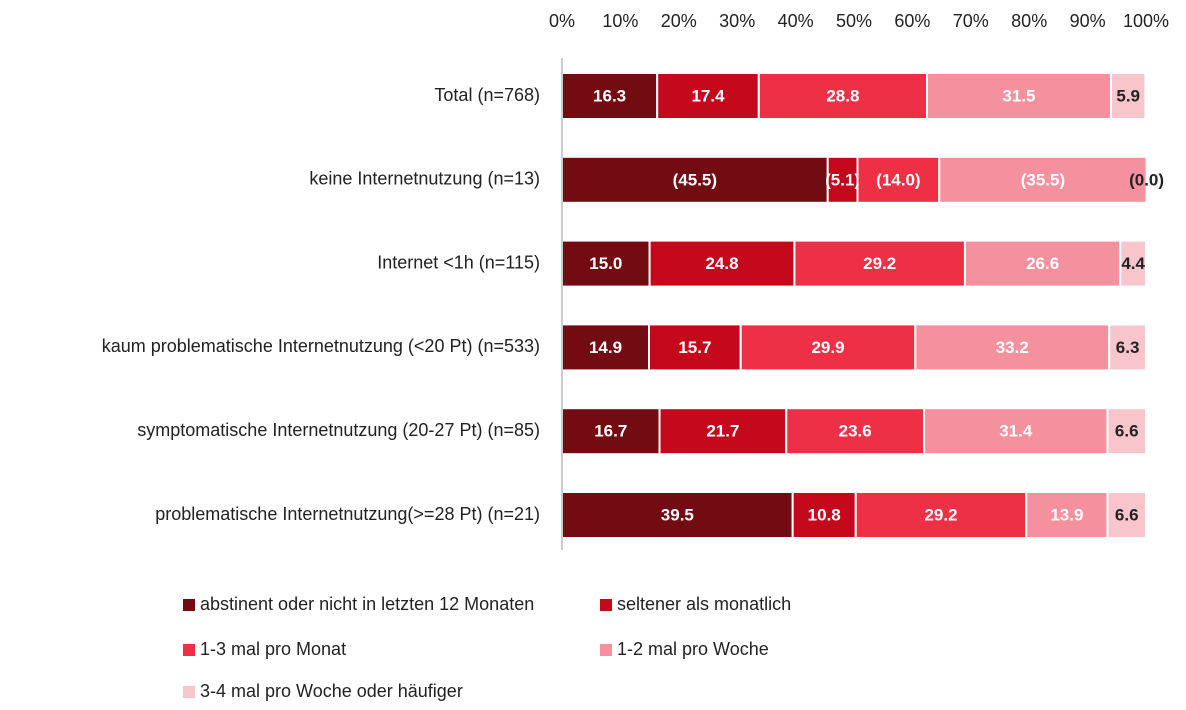 The width and height of the screenshot is (1186, 710). What do you see at coordinates (458, 262) in the screenshot?
I see `category-label: Internet <1h (n=115)` at bounding box center [458, 262].